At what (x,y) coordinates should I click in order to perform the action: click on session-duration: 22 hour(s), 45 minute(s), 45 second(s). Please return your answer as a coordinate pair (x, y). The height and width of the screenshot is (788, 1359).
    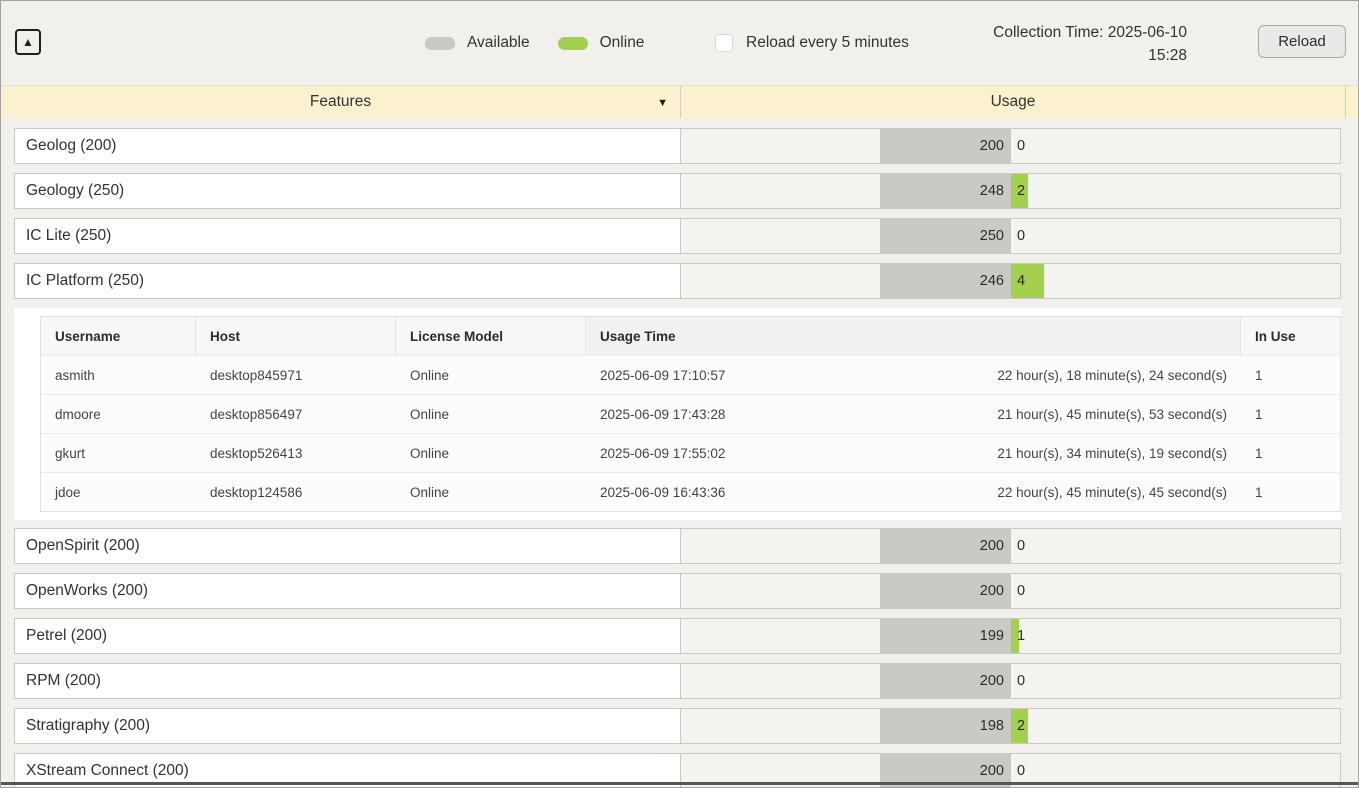
    Looking at the image, I should click on (1112, 492).